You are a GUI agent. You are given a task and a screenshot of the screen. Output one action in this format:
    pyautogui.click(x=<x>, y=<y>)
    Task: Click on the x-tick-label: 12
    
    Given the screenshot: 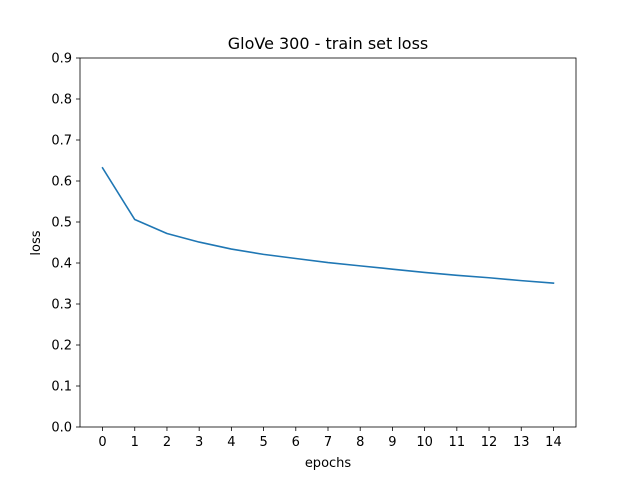 What is the action you would take?
    pyautogui.click(x=489, y=442)
    